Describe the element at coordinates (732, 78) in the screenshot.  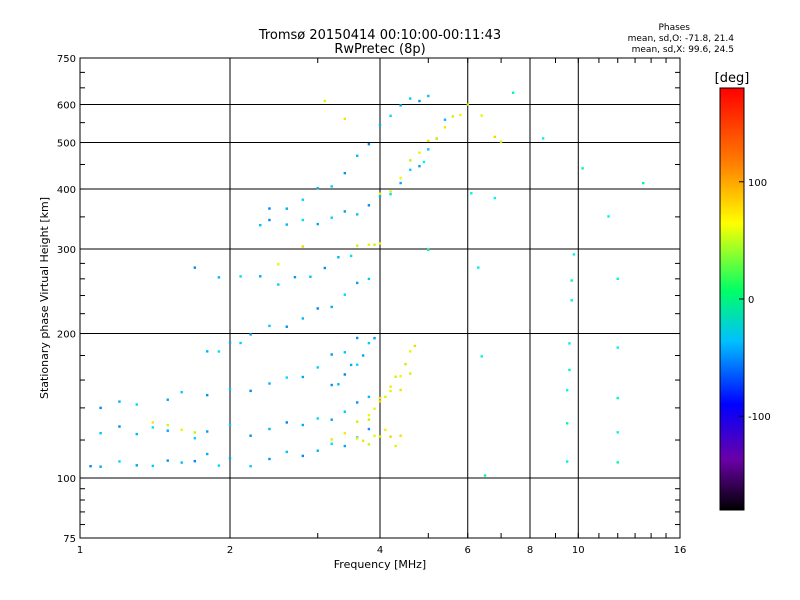
I see `colorbar-label: [deg]` at that location.